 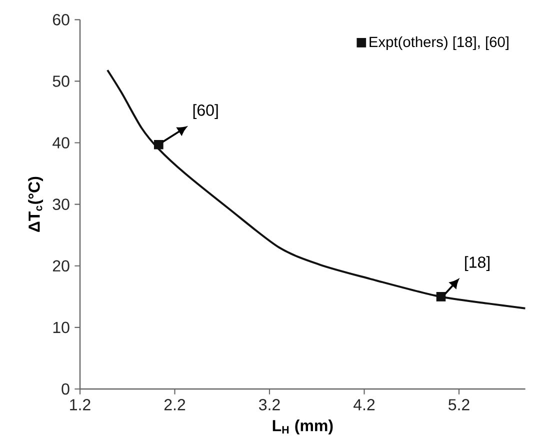 What do you see at coordinates (61, 81) in the screenshot?
I see `y-tick-label: 50` at bounding box center [61, 81].